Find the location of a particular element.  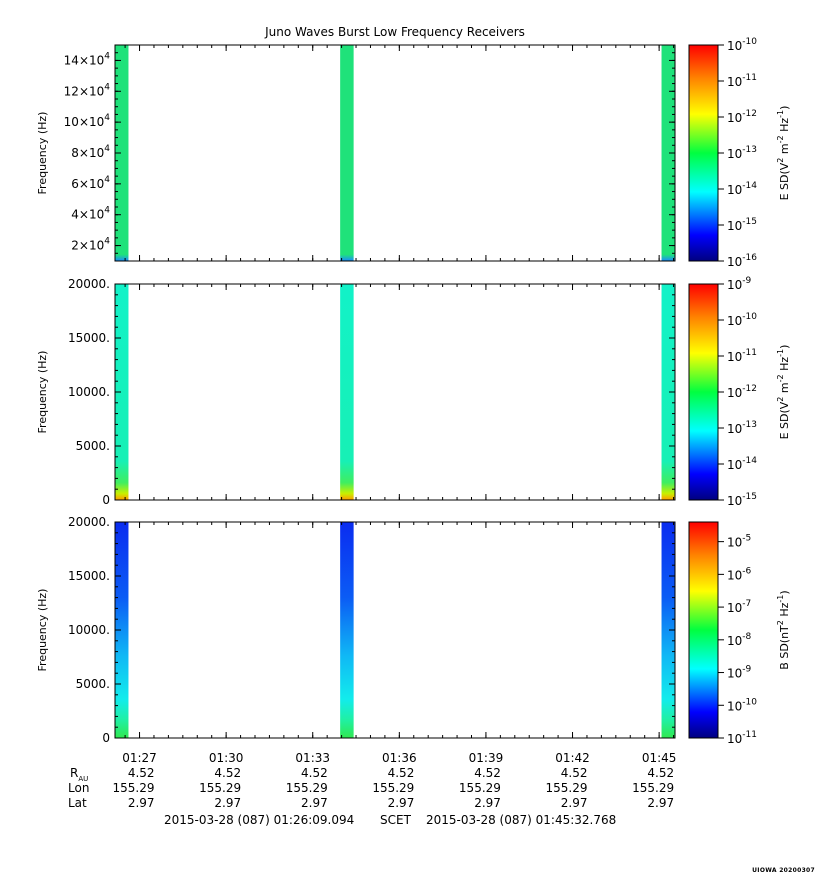

ylabel-2: Frequency (Hz) is located at coordinates (42, 392).